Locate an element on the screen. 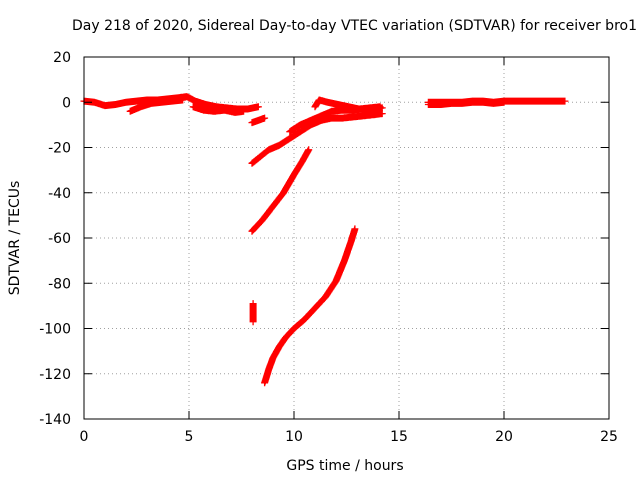 Image resolution: width=640 pixels, height=480 pixels. y-tick-label: -60 is located at coordinates (59, 239).